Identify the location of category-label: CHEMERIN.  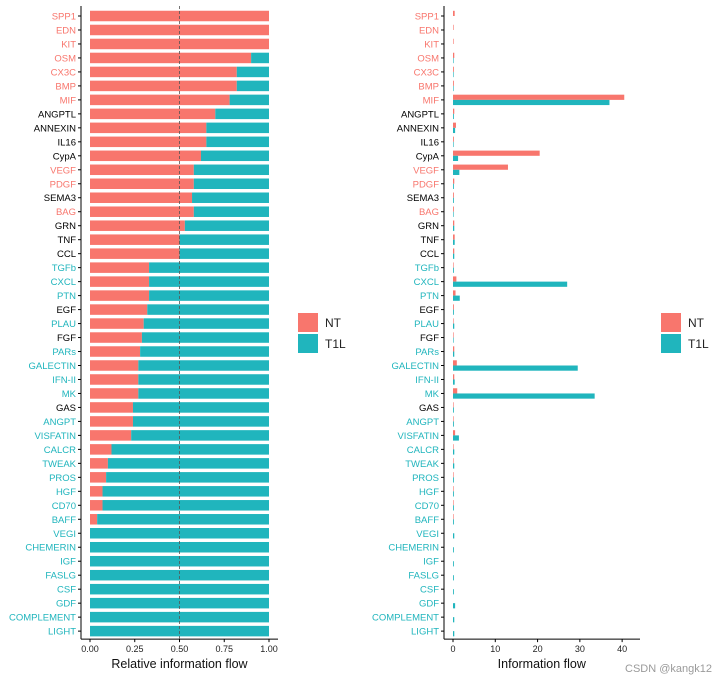
(50, 548).